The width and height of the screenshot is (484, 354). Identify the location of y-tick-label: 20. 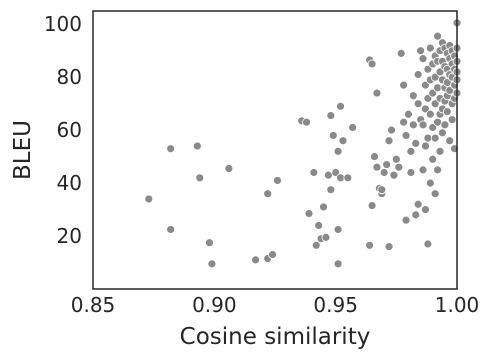
(69, 236).